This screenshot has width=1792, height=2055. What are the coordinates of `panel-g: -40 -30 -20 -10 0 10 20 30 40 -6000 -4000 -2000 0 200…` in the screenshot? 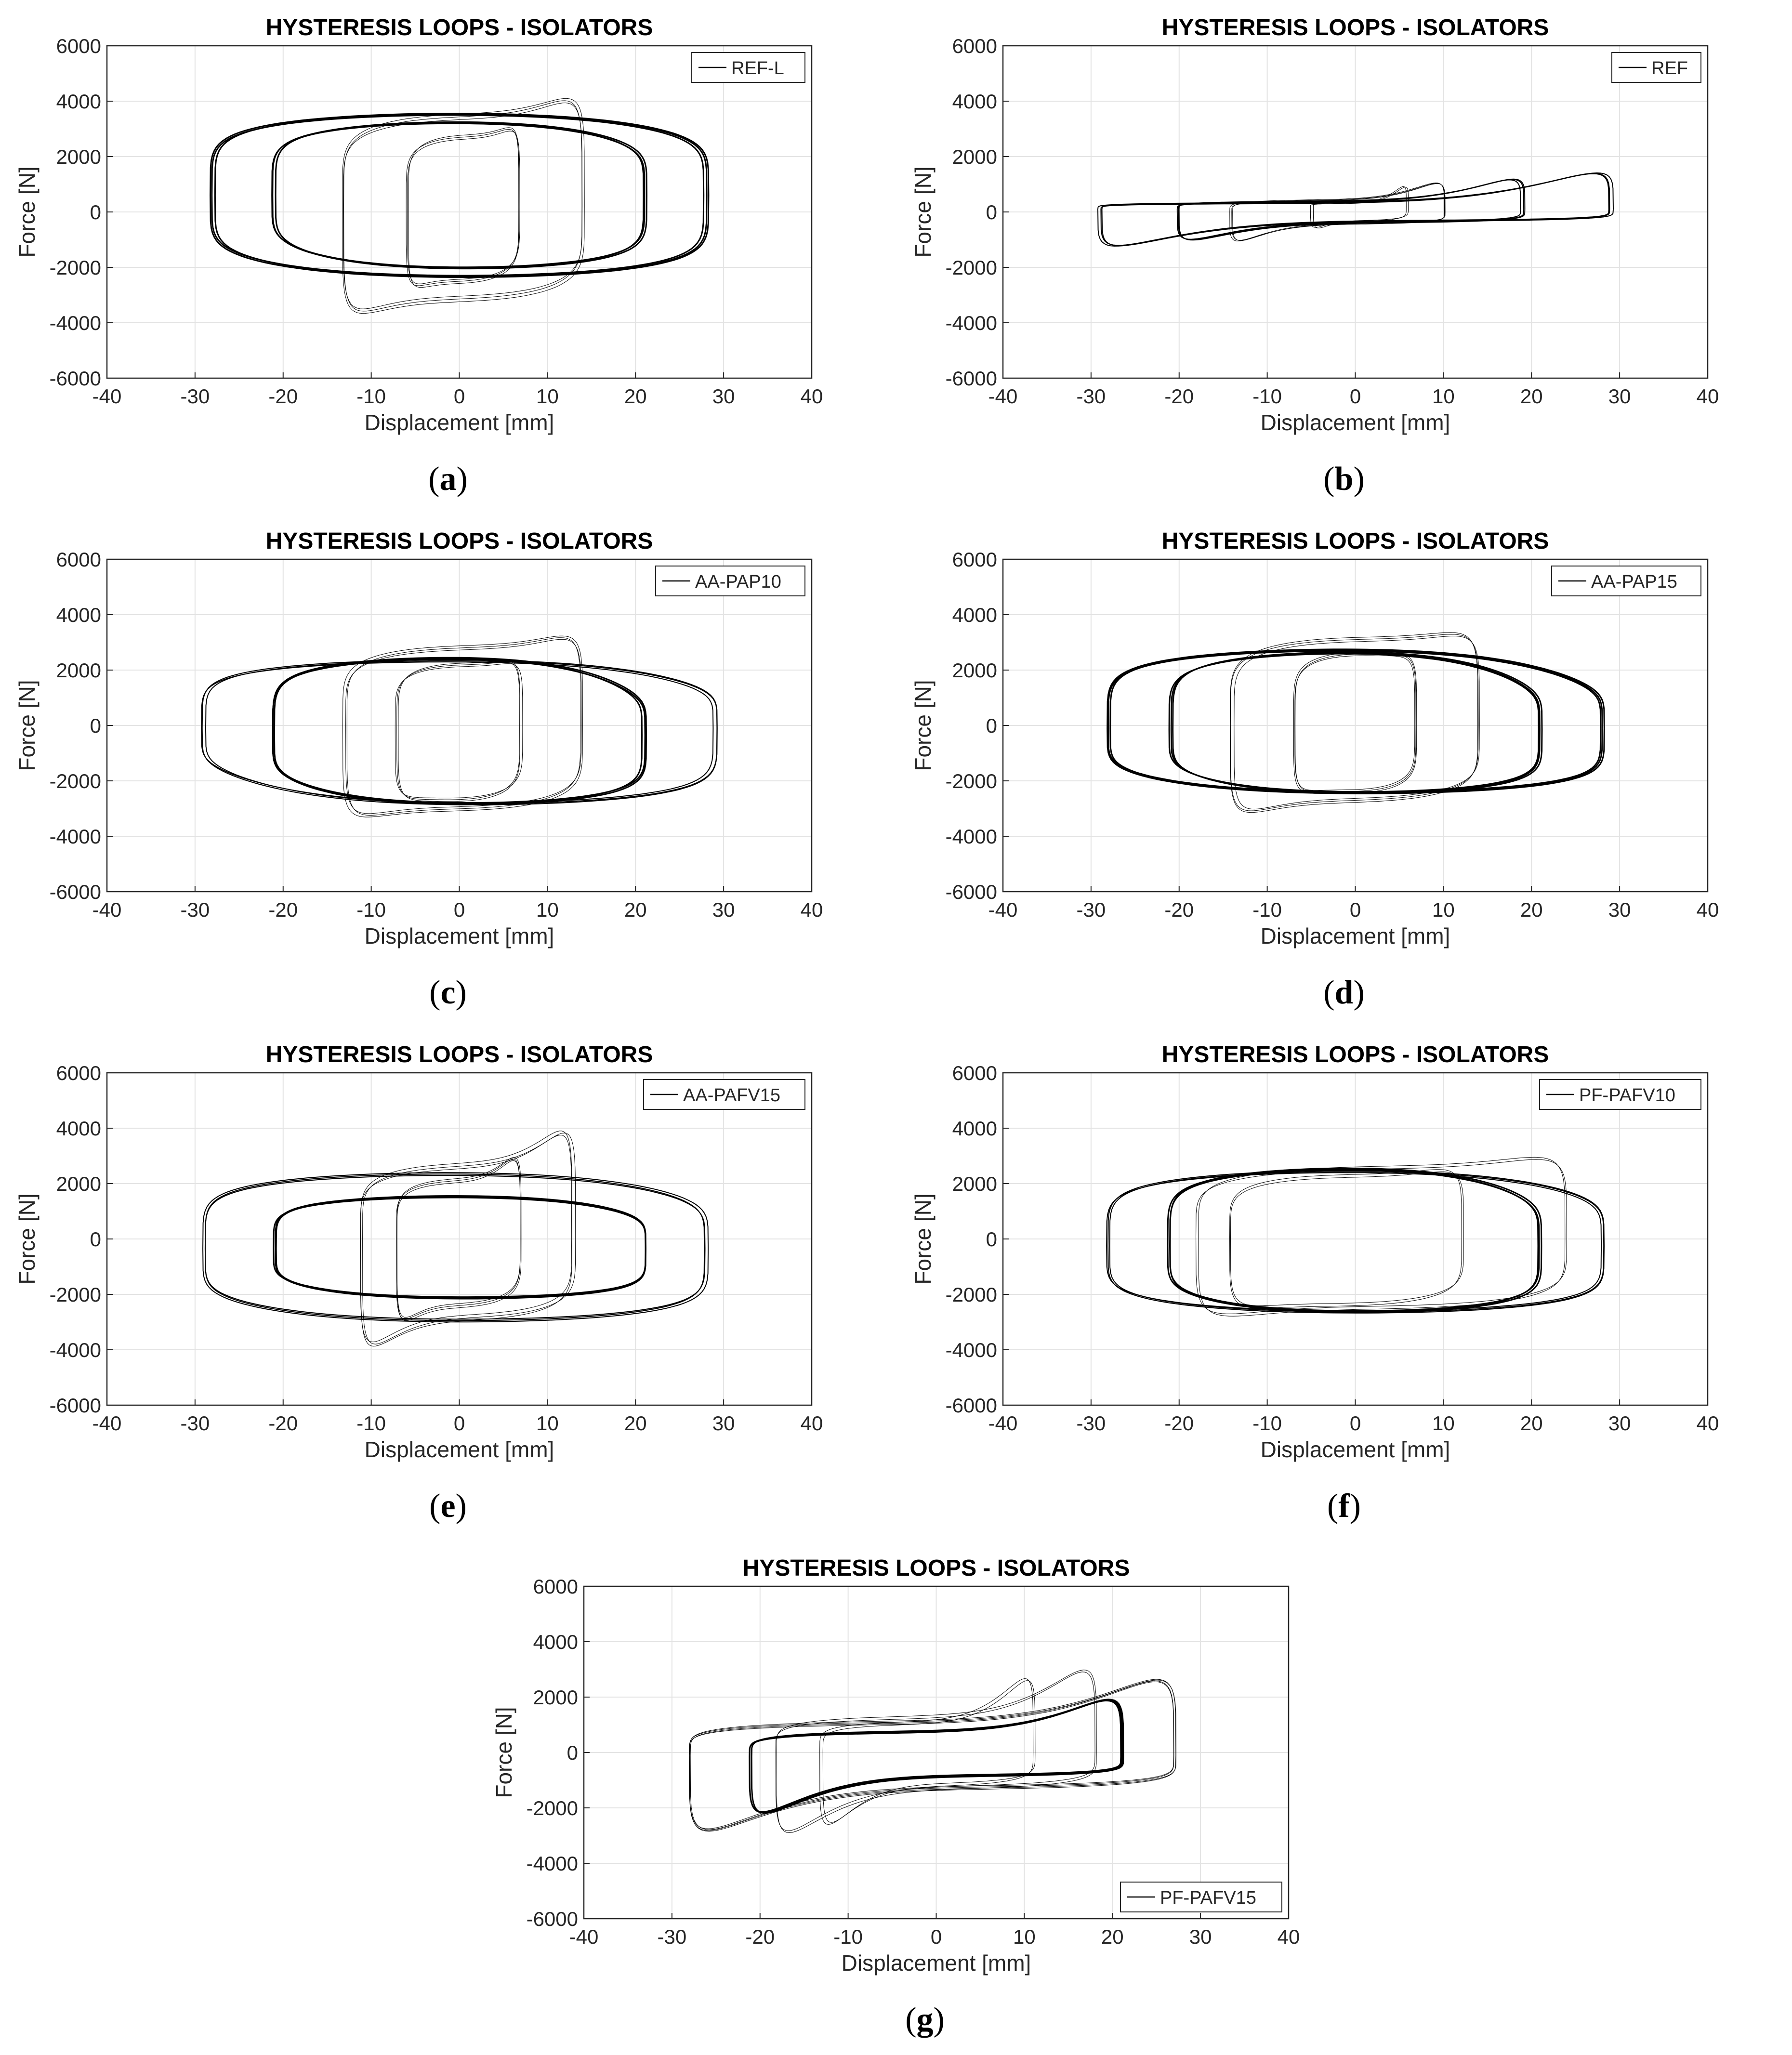 It's located at (925, 1797).